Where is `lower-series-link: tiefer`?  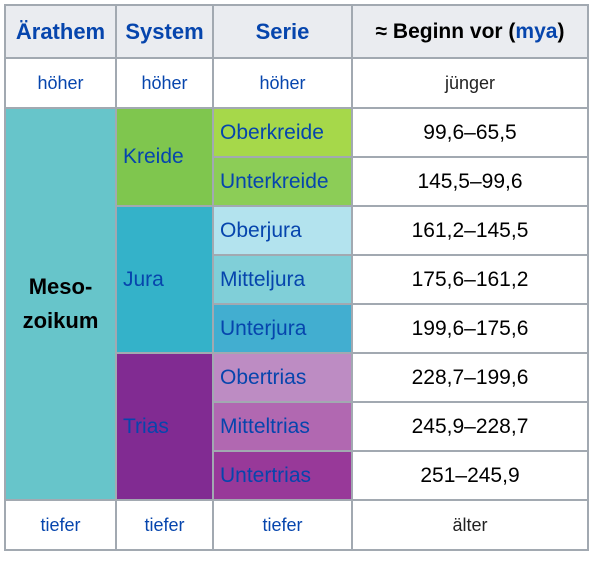 lower-series-link: tiefer is located at coordinates (282, 525).